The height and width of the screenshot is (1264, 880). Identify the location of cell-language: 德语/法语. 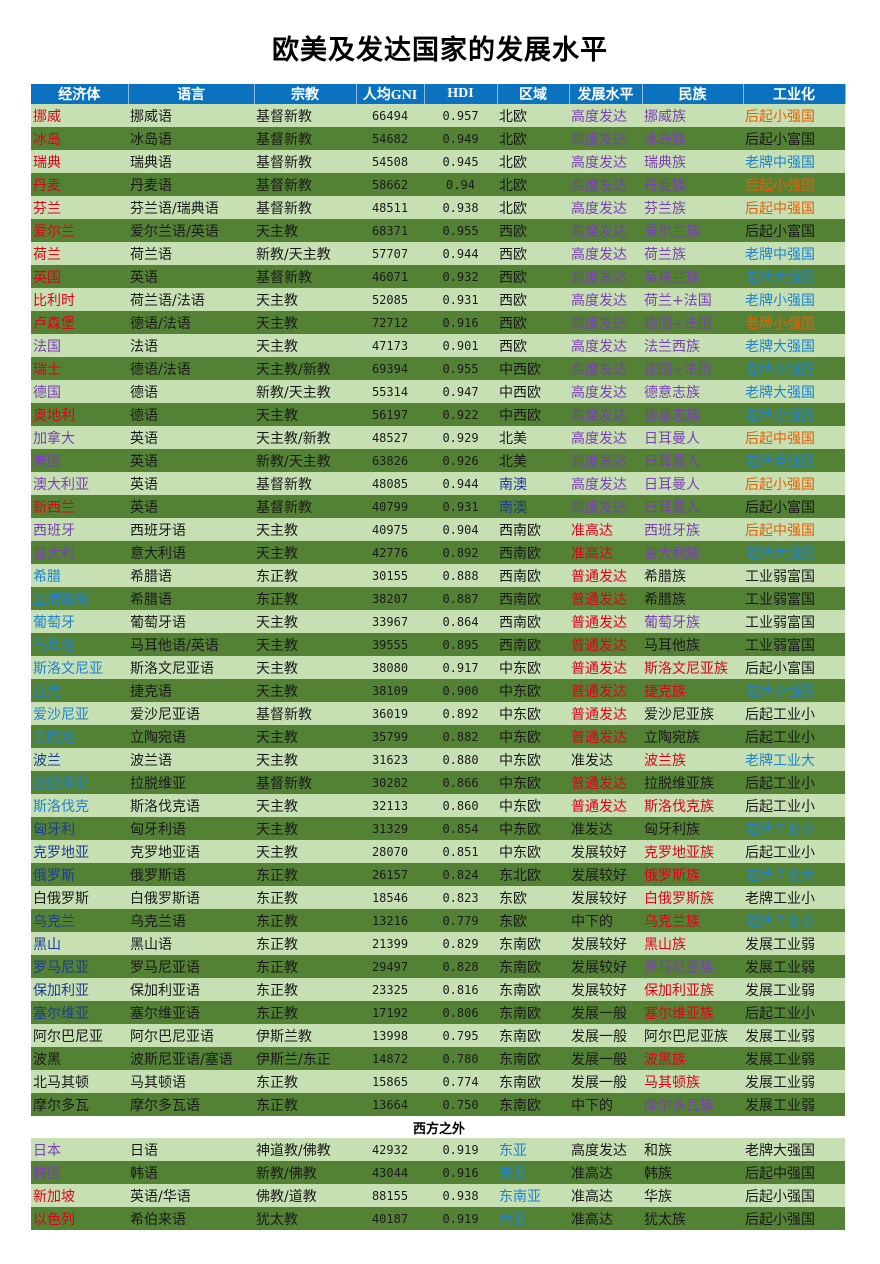
(191, 368).